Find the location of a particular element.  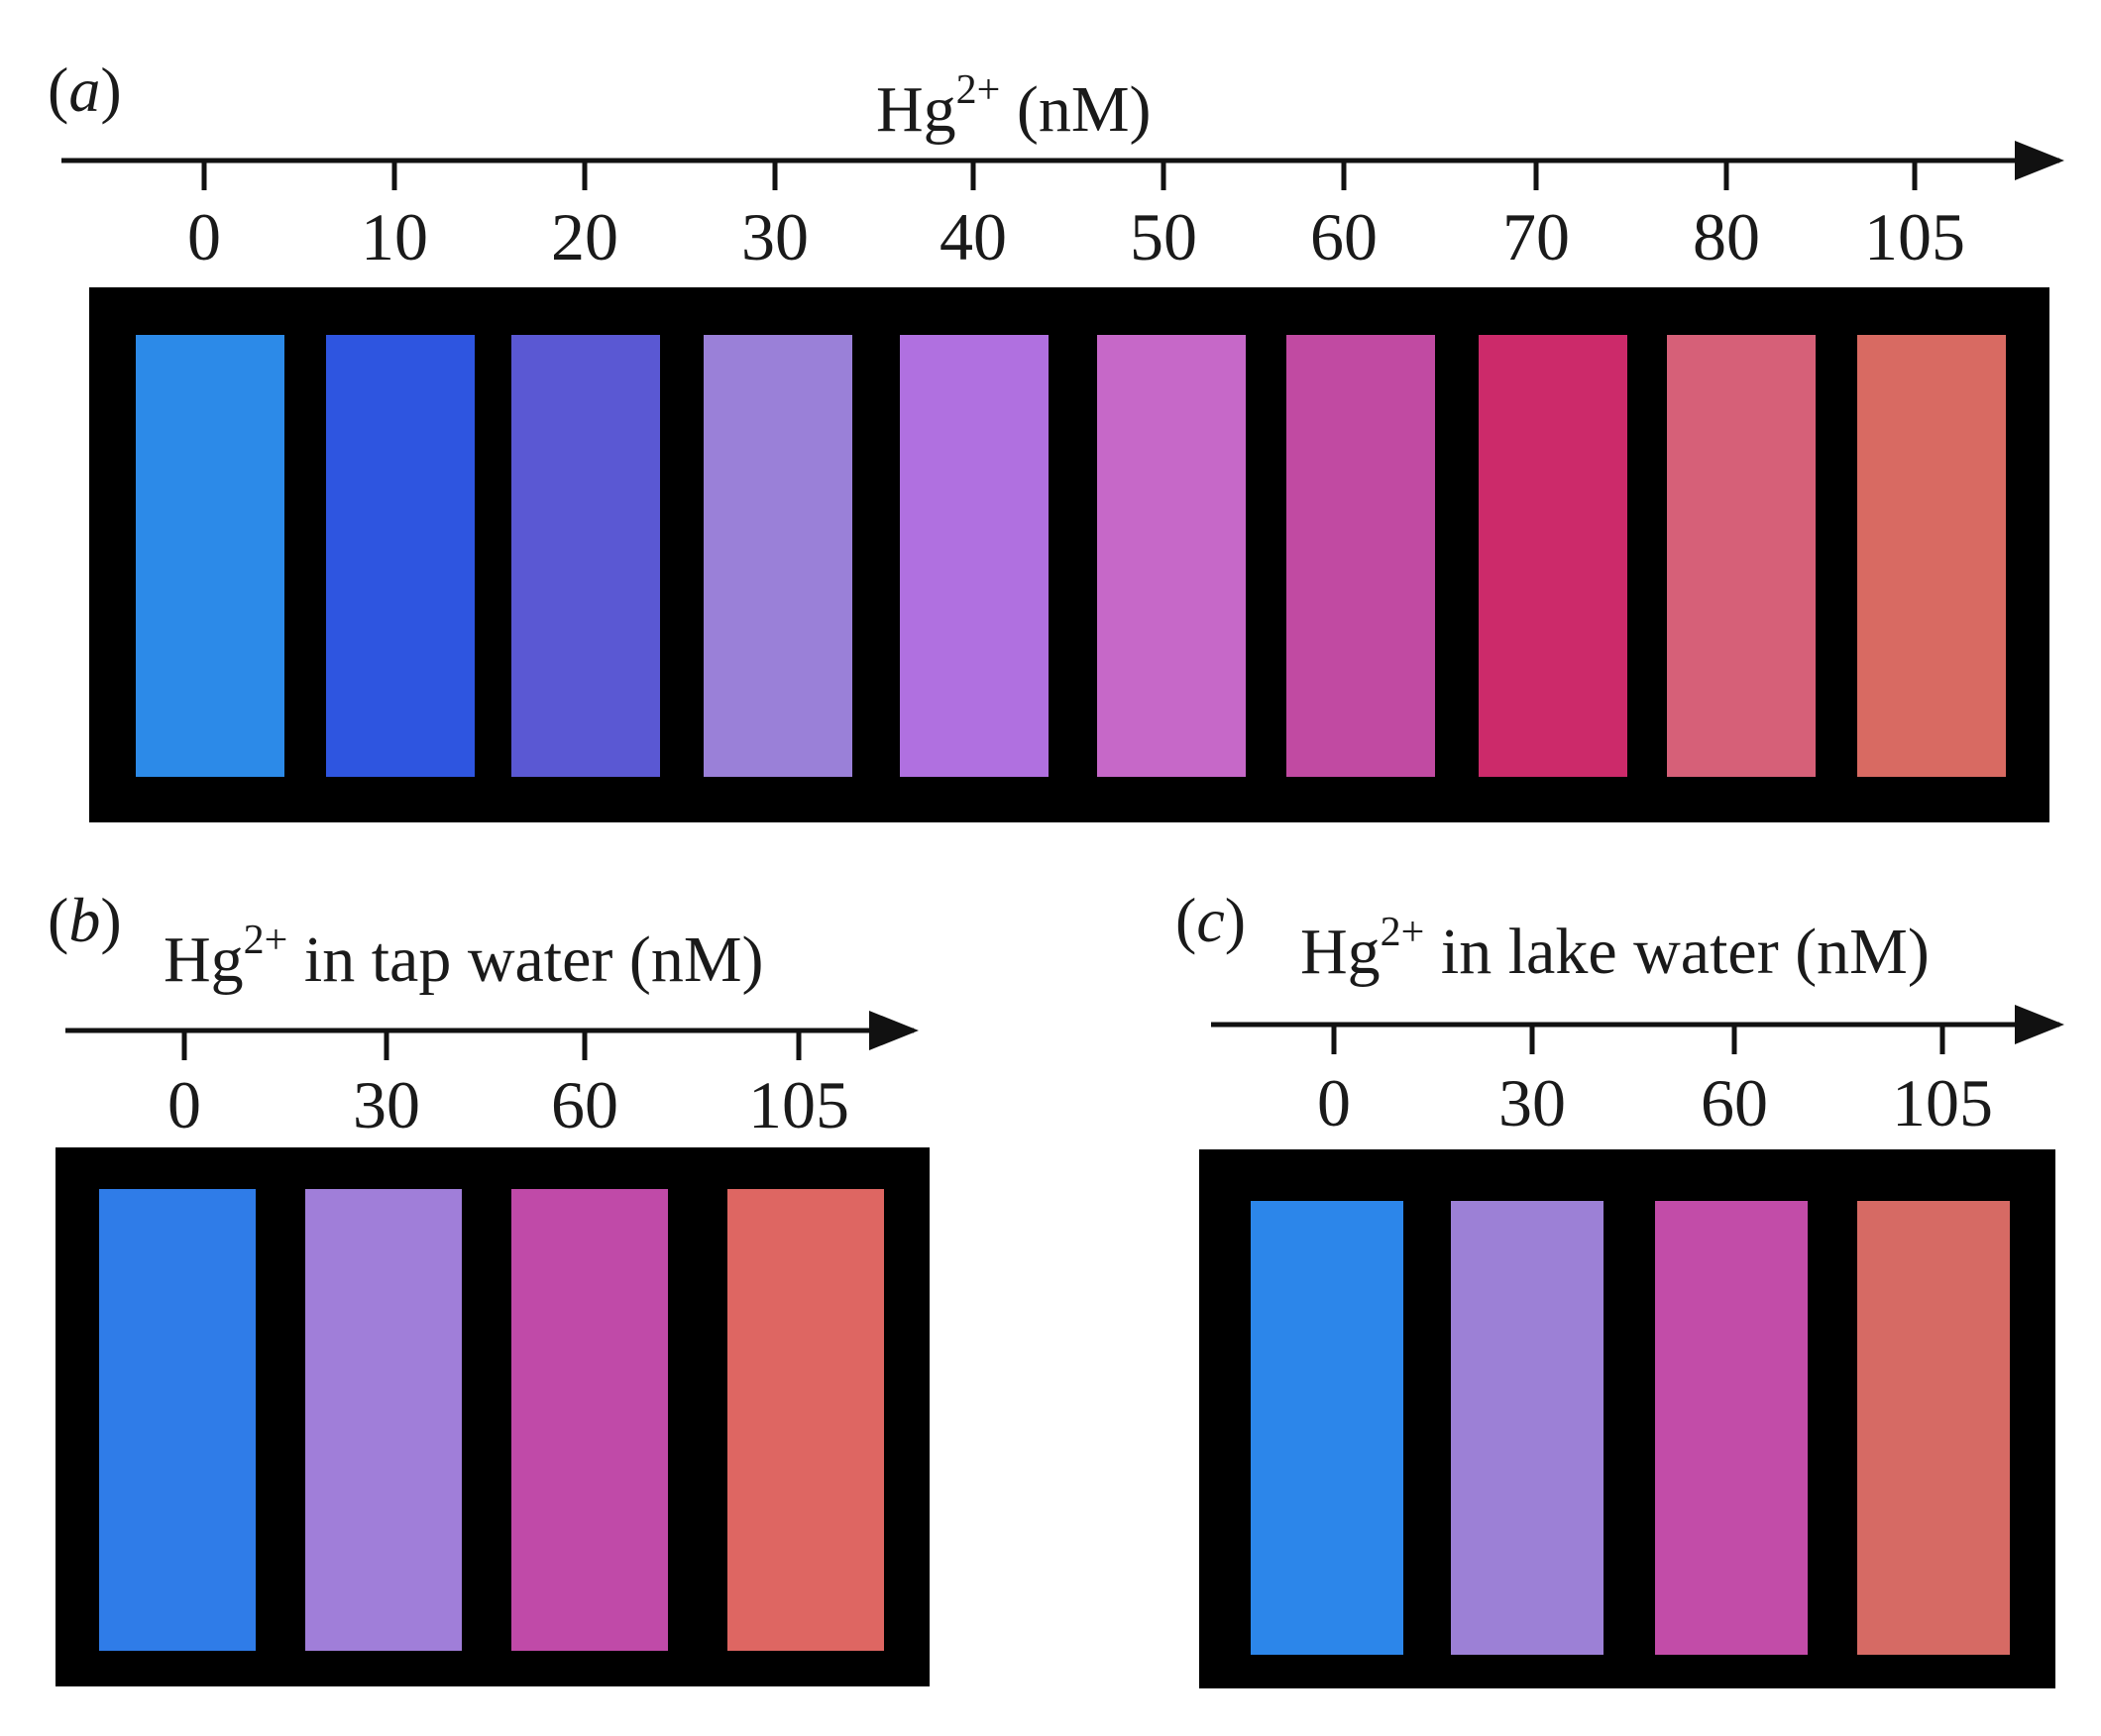

panel-c-tick-label: 30 is located at coordinates (1532, 1102).